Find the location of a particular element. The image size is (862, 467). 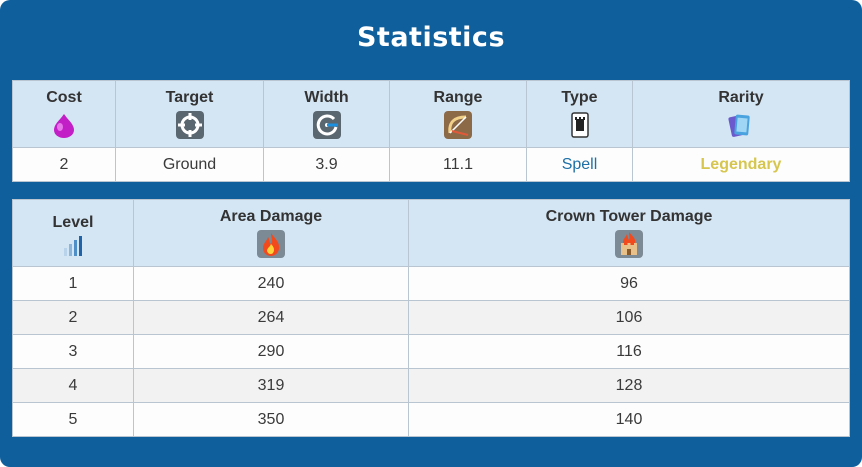

cost-header: Cost is located at coordinates (64, 114).